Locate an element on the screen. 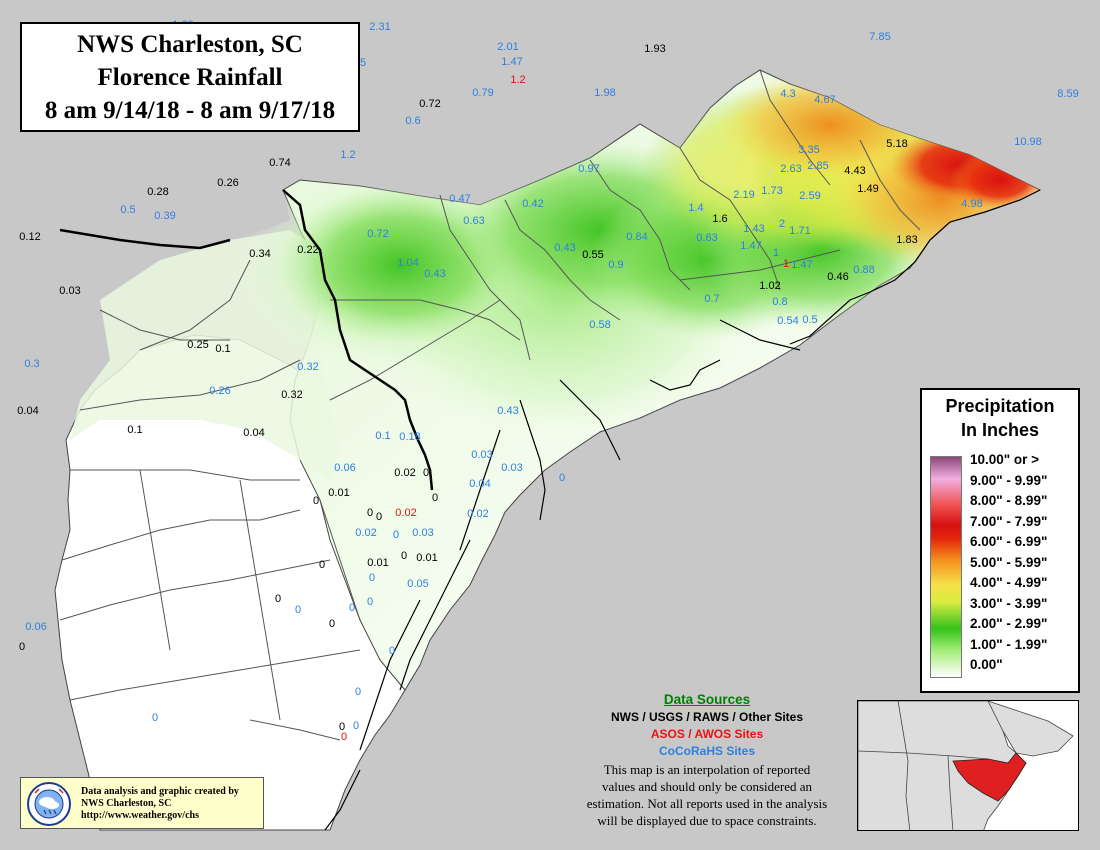  legend-range-5: 5.00" - 5.99" is located at coordinates (1009, 562).